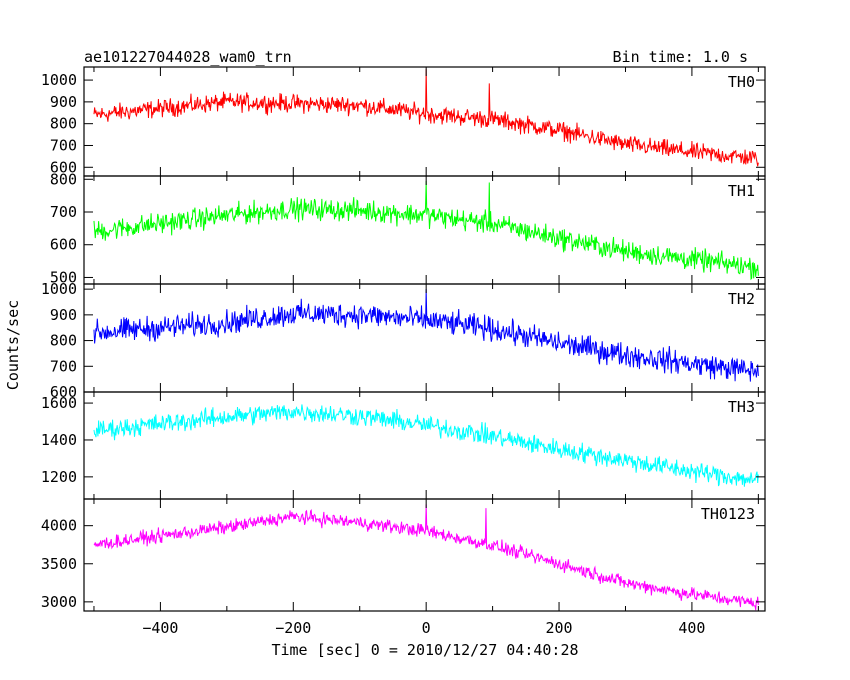  Describe the element at coordinates (59, 403) in the screenshot. I see `y-tick-label: 1600` at that location.